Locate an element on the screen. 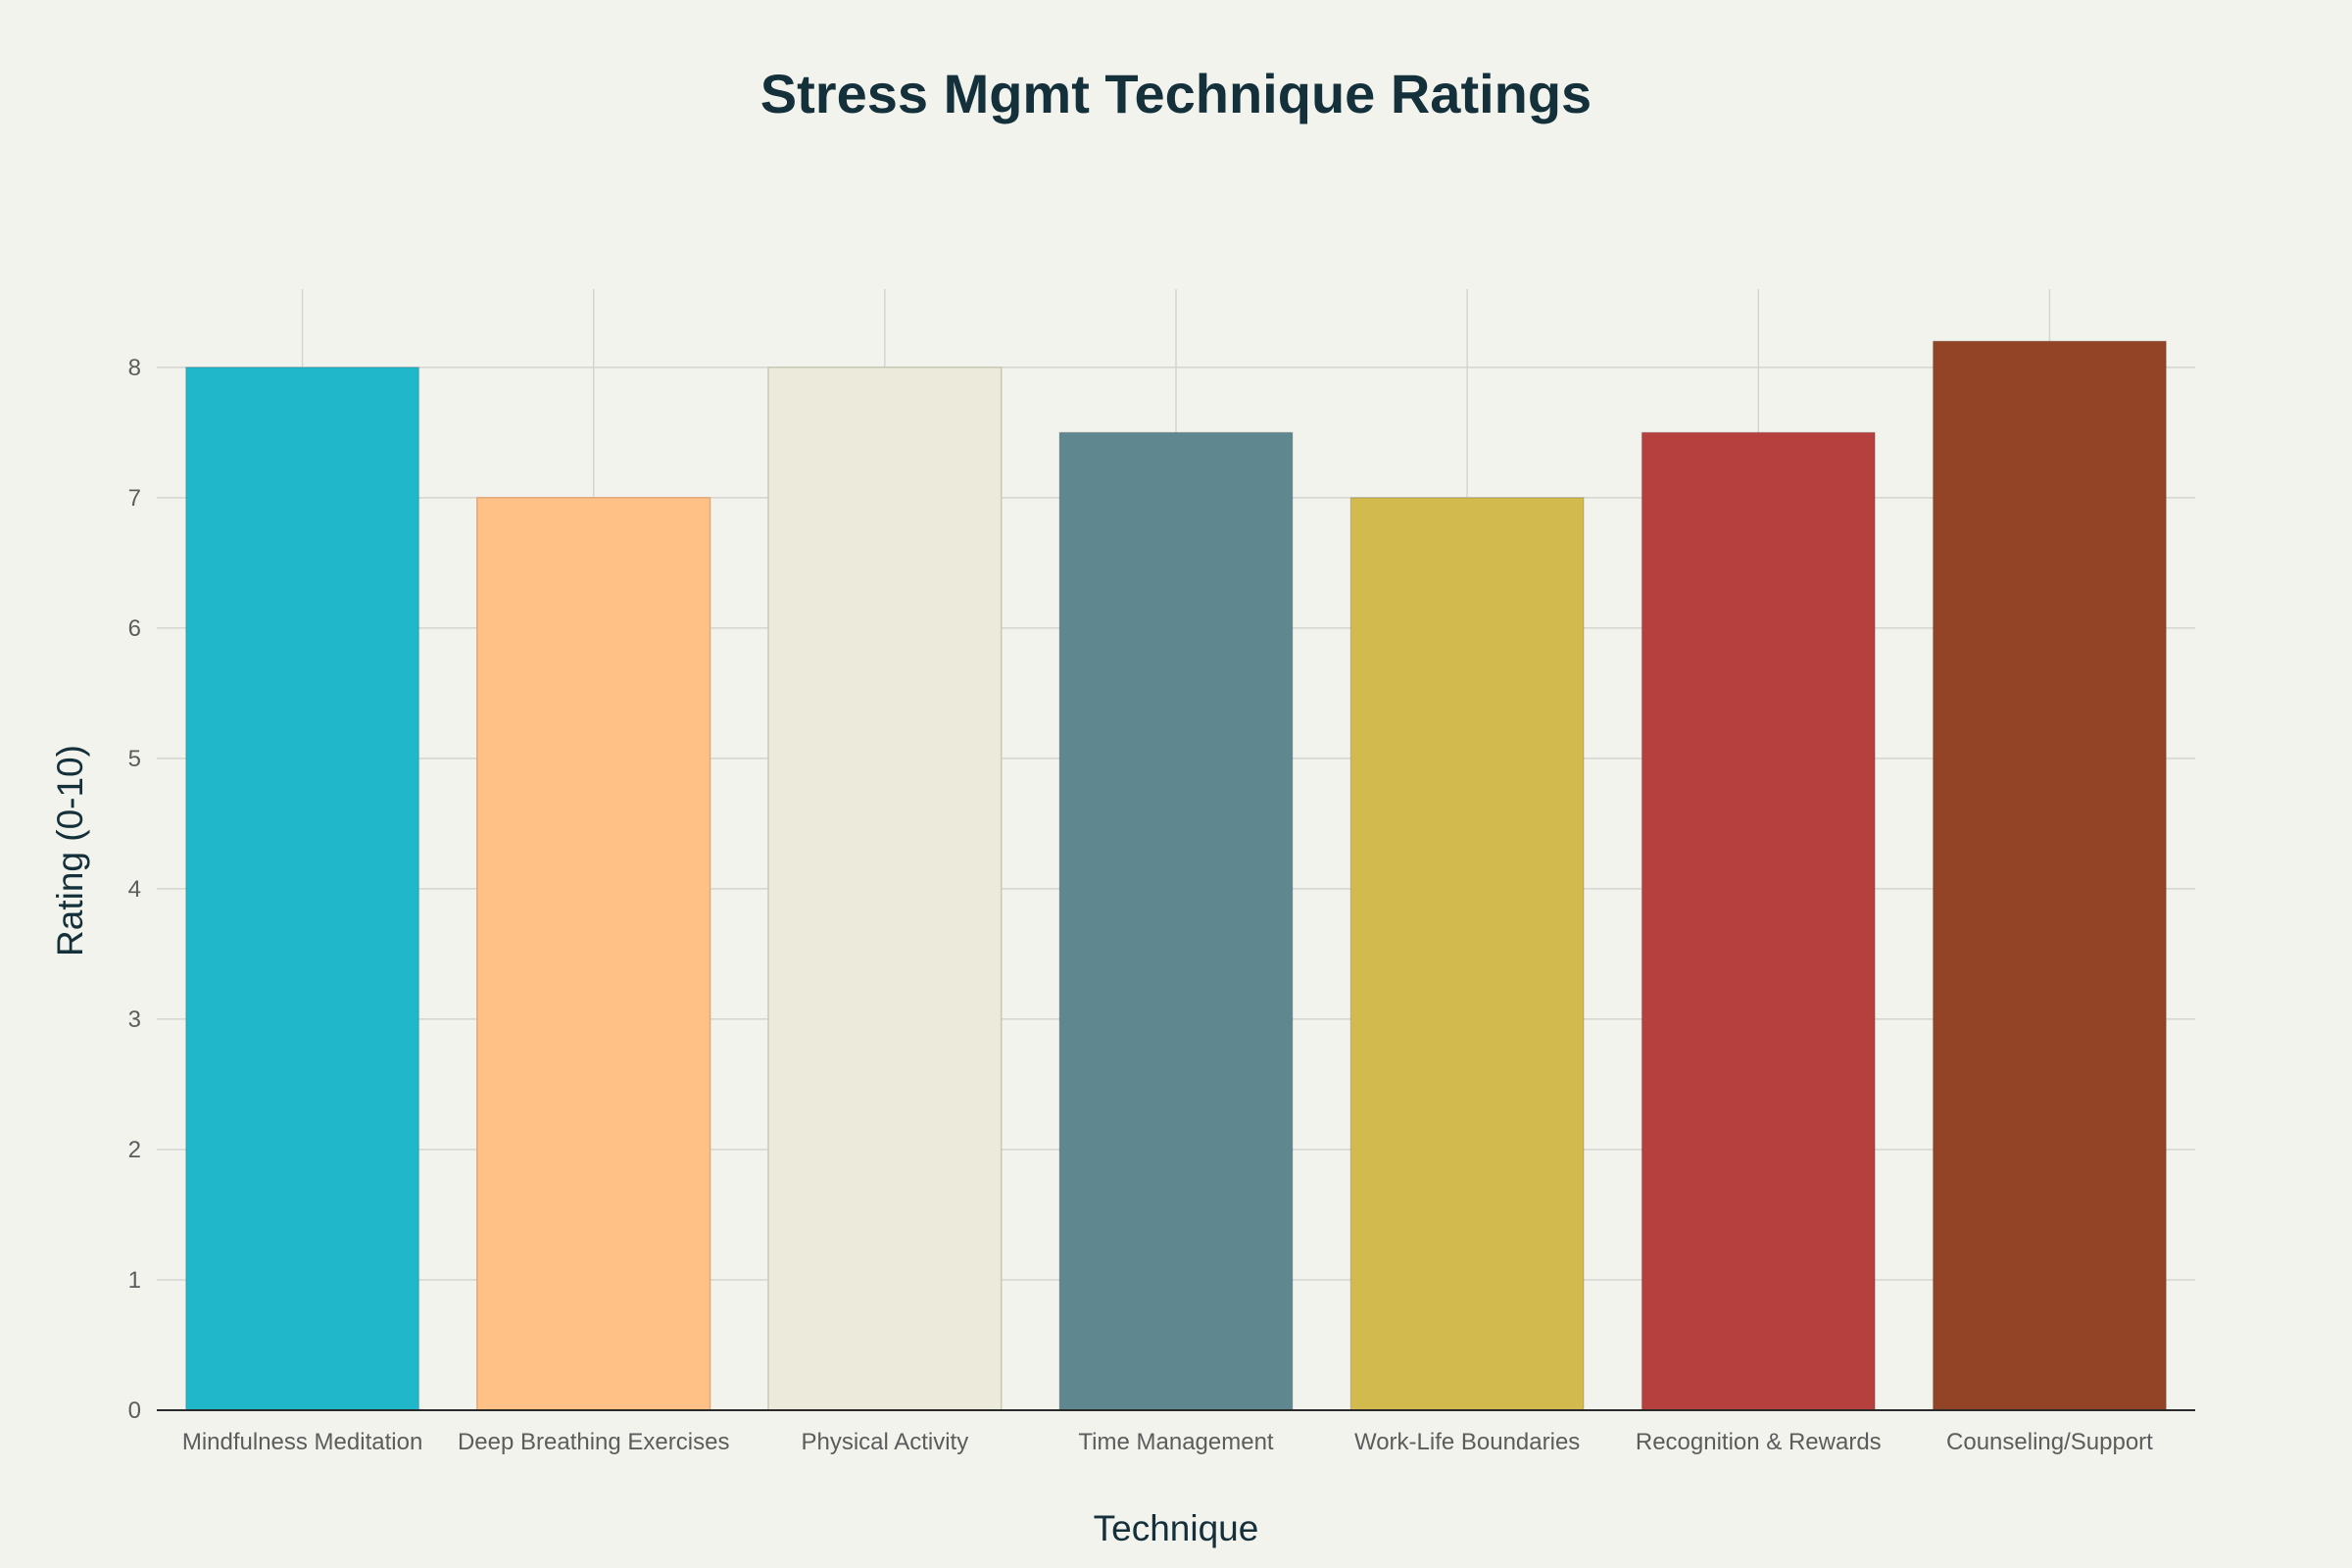  y-axis-ticks: 0 1 2 3 4 5 6 7 8 is located at coordinates (134, 889).